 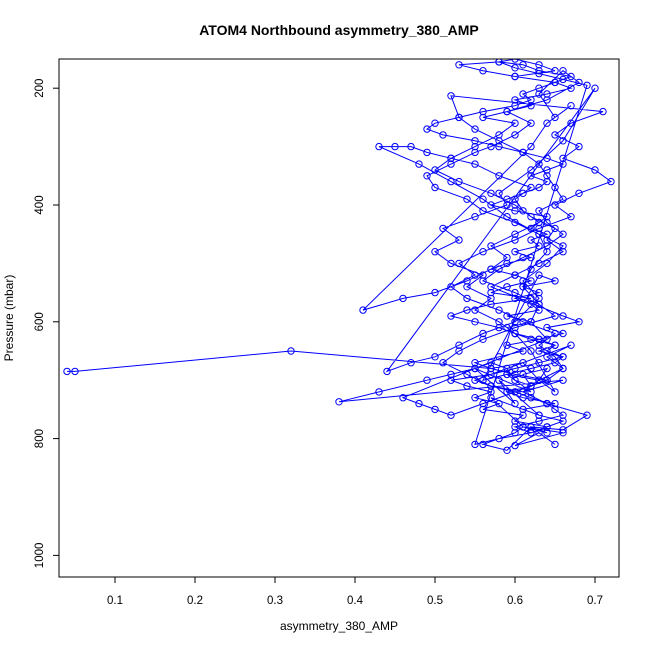 What do you see at coordinates (9, 318) in the screenshot?
I see `y-axis-label: Pressure (mbar)` at bounding box center [9, 318].